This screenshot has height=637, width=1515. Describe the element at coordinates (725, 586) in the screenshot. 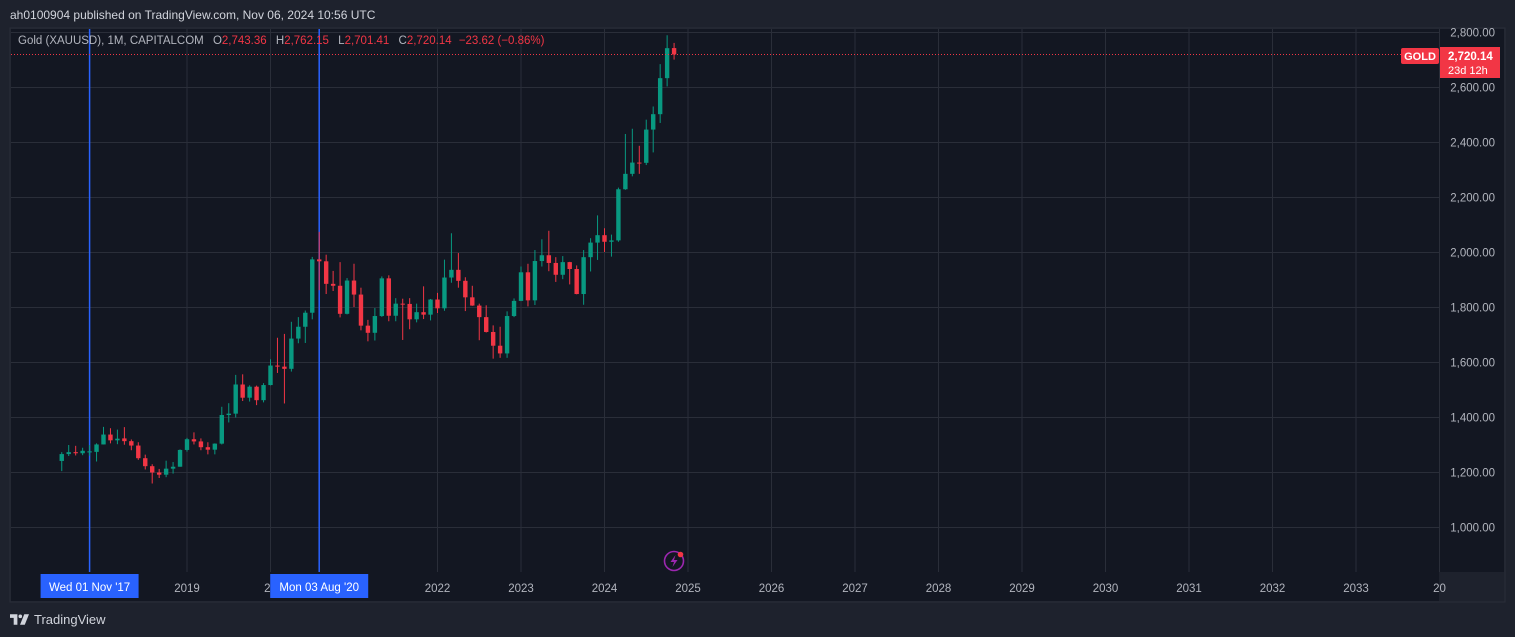

I see `time-axis-area` at that location.